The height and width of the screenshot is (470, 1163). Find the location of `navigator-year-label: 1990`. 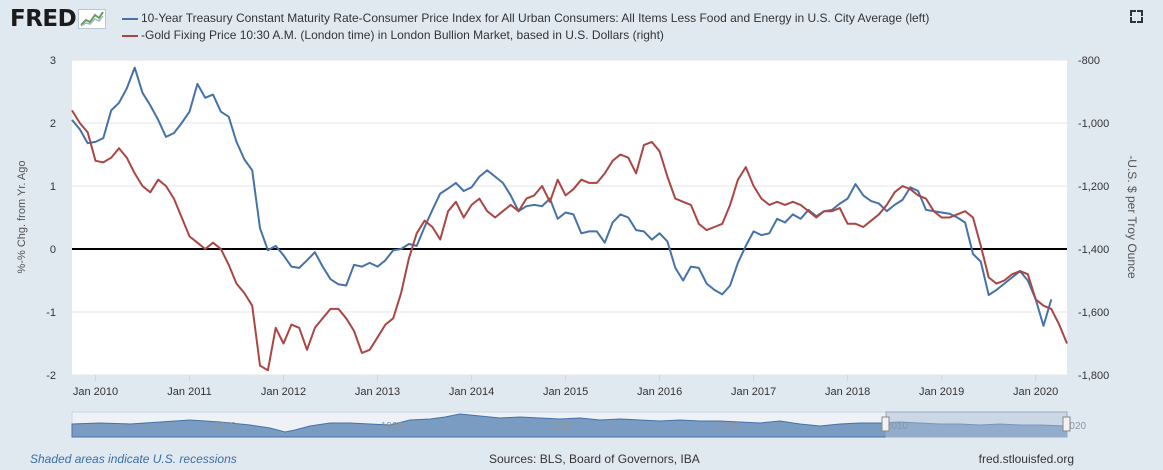

navigator-year-label: 1990 is located at coordinates (560, 426).